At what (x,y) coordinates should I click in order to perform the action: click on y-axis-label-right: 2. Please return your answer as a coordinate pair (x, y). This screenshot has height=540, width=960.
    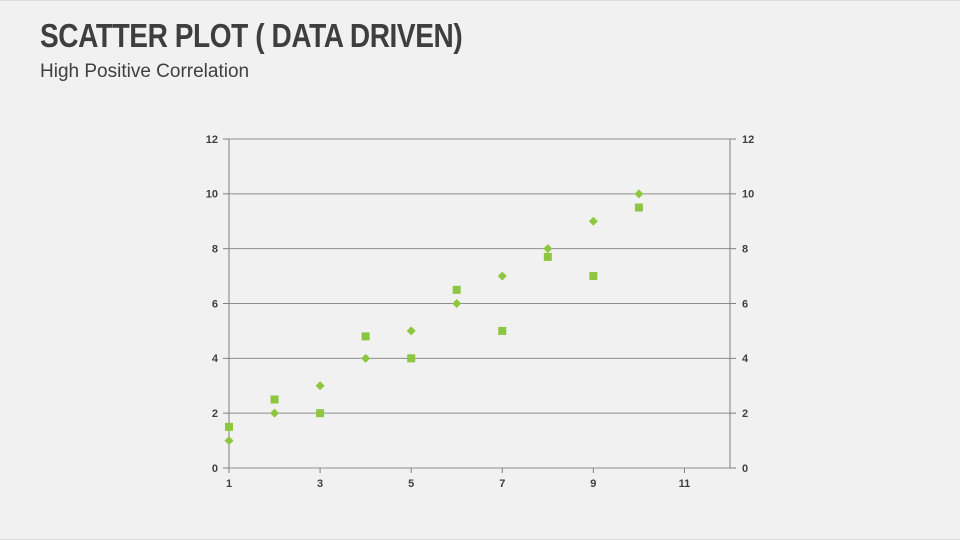
    Looking at the image, I should click on (745, 414).